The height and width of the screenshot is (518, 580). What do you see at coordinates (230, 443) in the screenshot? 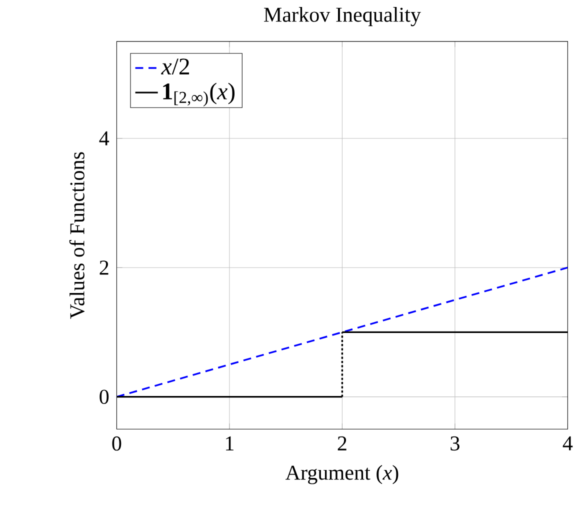
I see `x-tick-label: 1` at bounding box center [230, 443].